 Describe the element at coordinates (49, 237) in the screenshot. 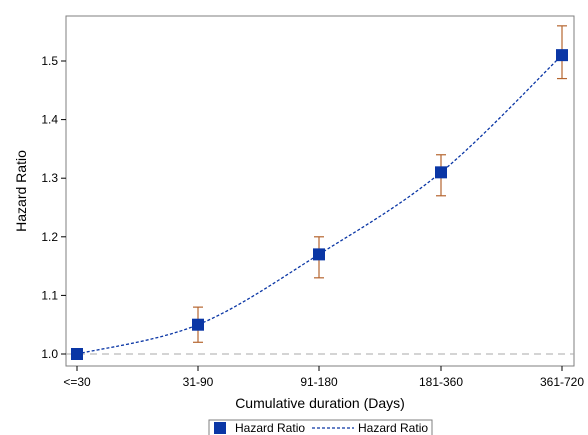

I see `y-tick-label: 1.2` at that location.